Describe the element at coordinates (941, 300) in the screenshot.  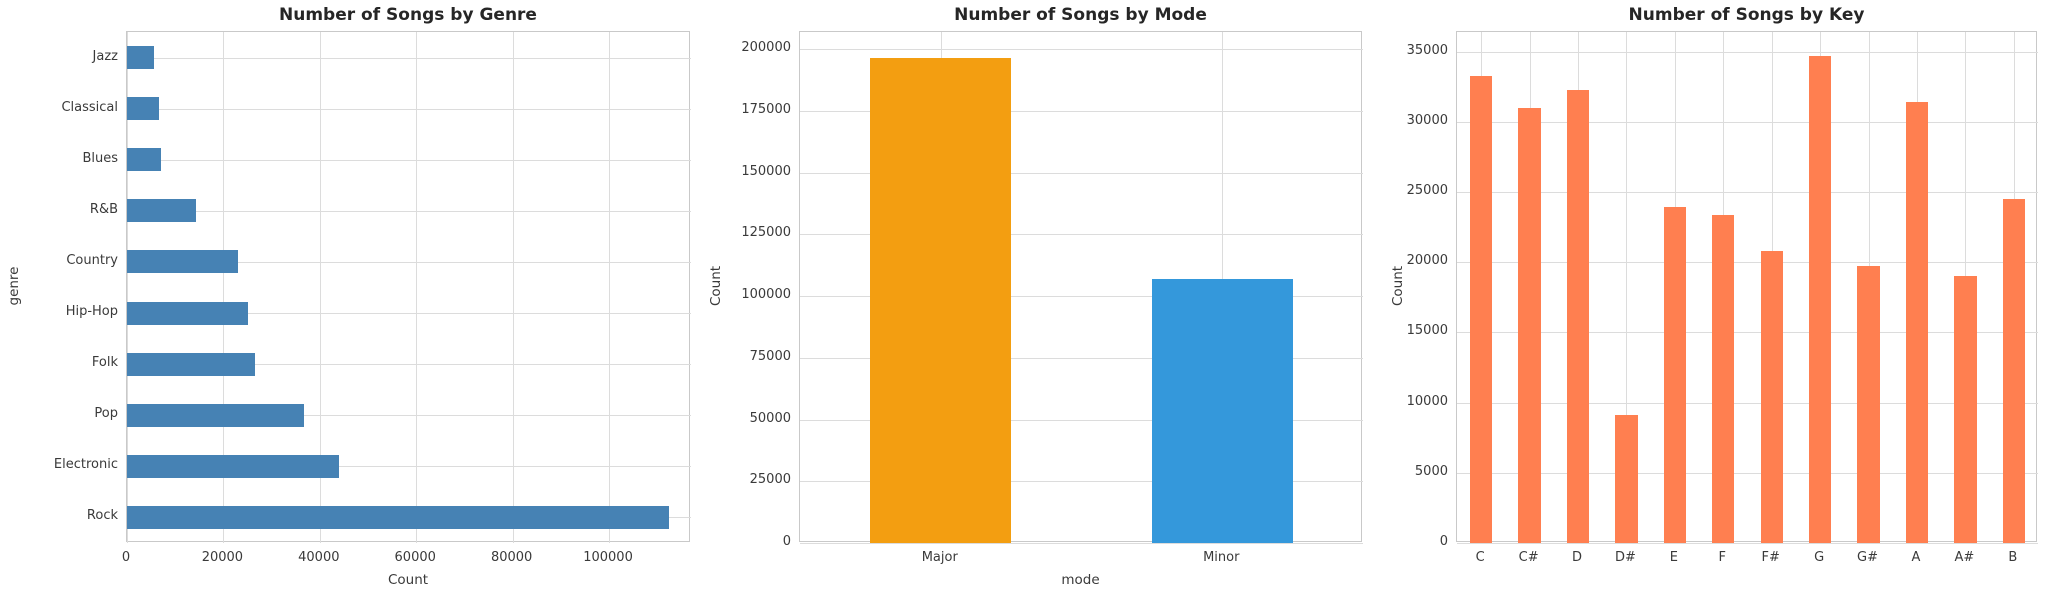
I see `bar-Major` at that location.